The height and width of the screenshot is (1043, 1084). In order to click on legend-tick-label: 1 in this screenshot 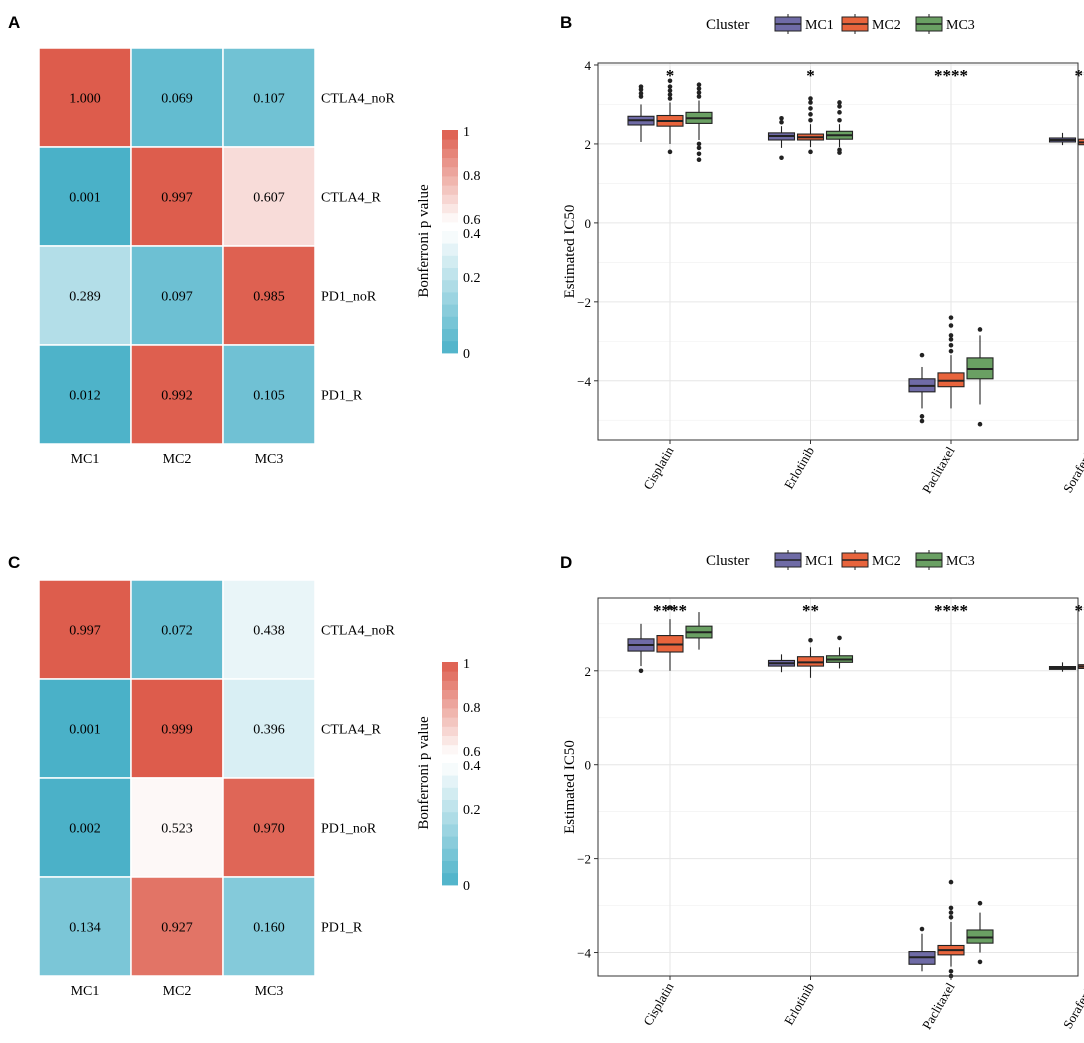, I will do `click(466, 132)`.